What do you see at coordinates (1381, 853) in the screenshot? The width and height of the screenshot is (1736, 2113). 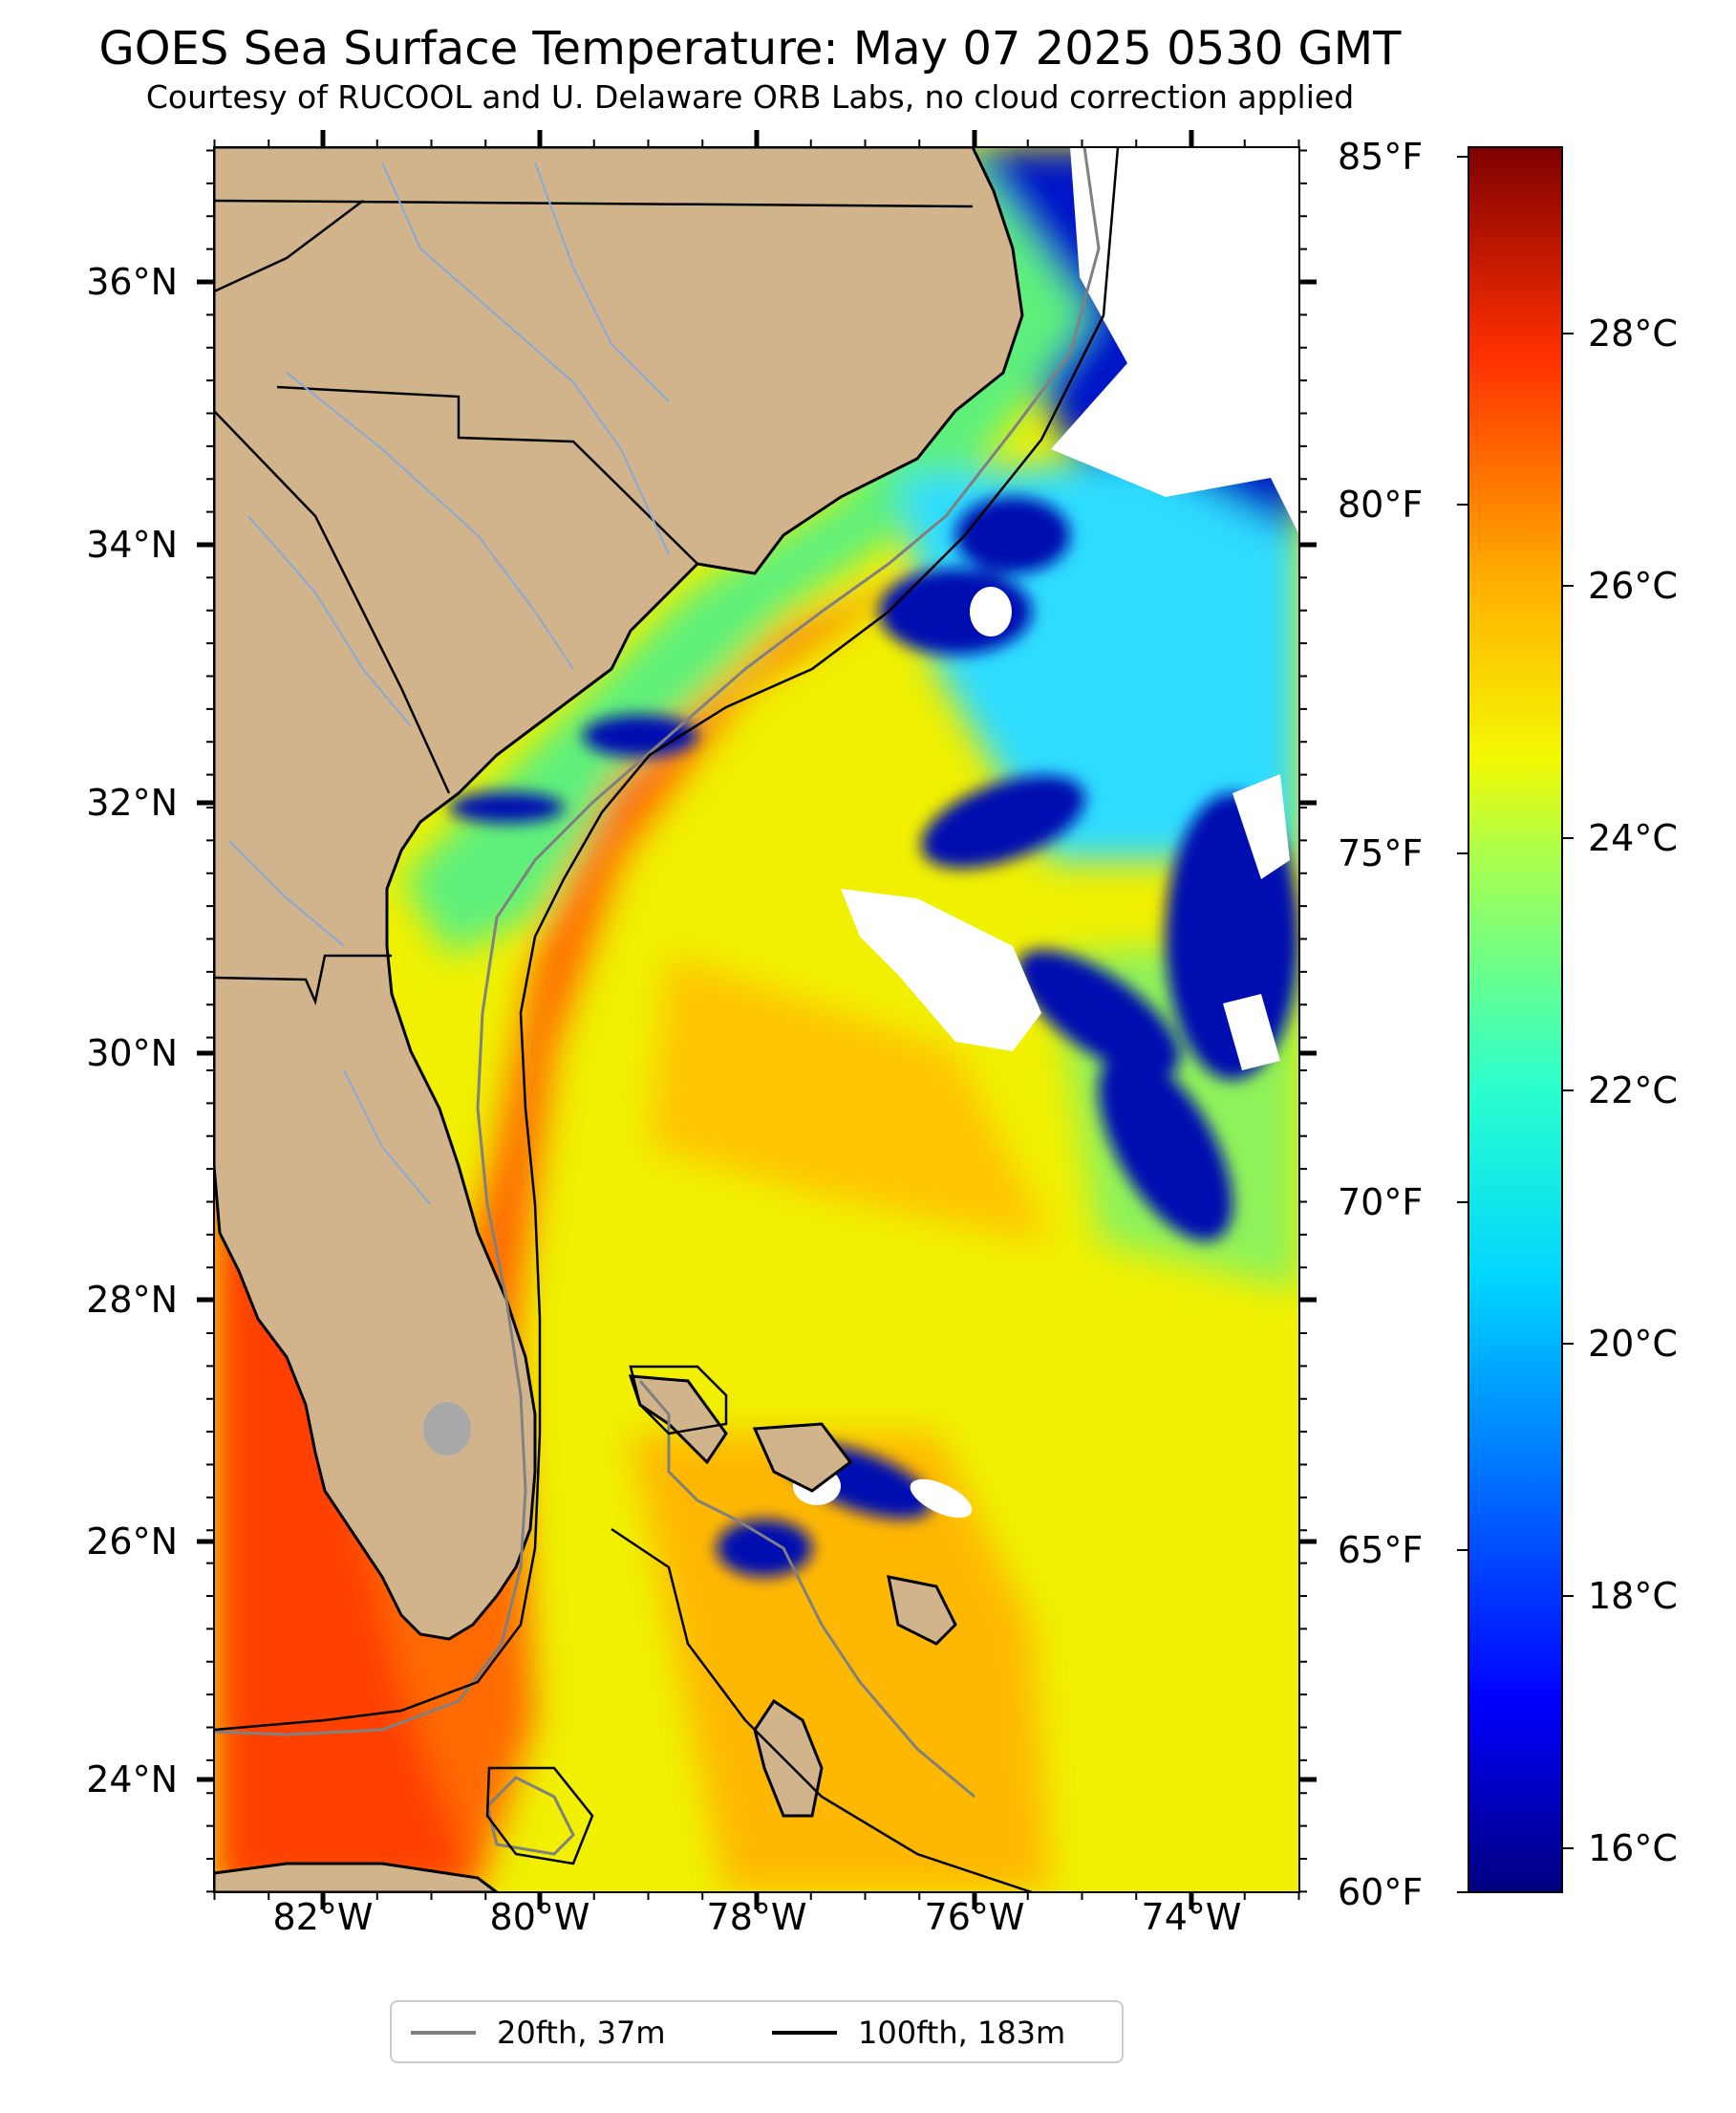 I see `f-label-75: 75°F` at bounding box center [1381, 853].